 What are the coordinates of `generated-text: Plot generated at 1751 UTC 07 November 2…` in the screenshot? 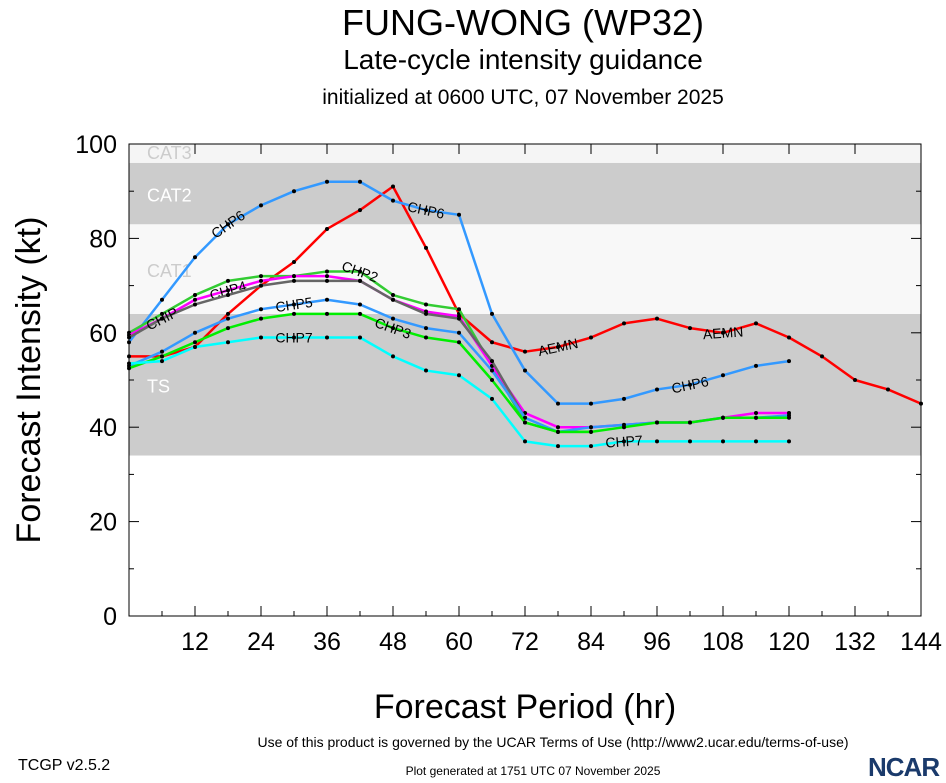 It's located at (533, 771).